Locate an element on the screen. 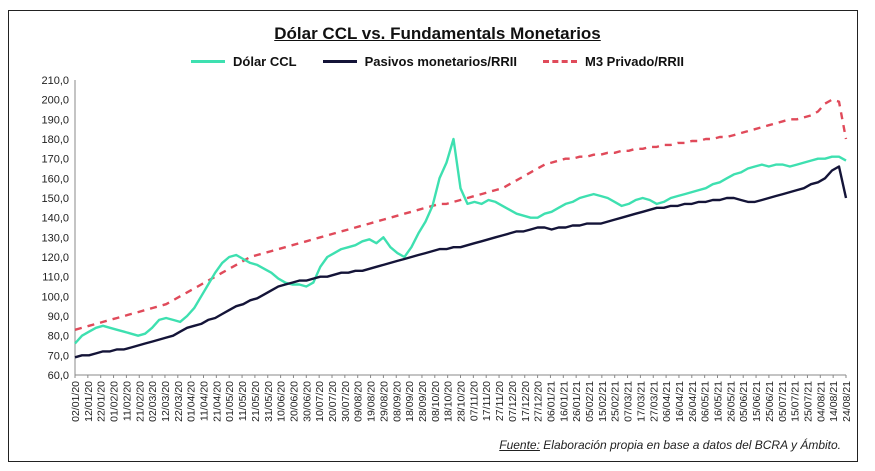 This screenshot has width=875, height=471. x-tick-label: 25/07/21 is located at coordinates (808, 401).